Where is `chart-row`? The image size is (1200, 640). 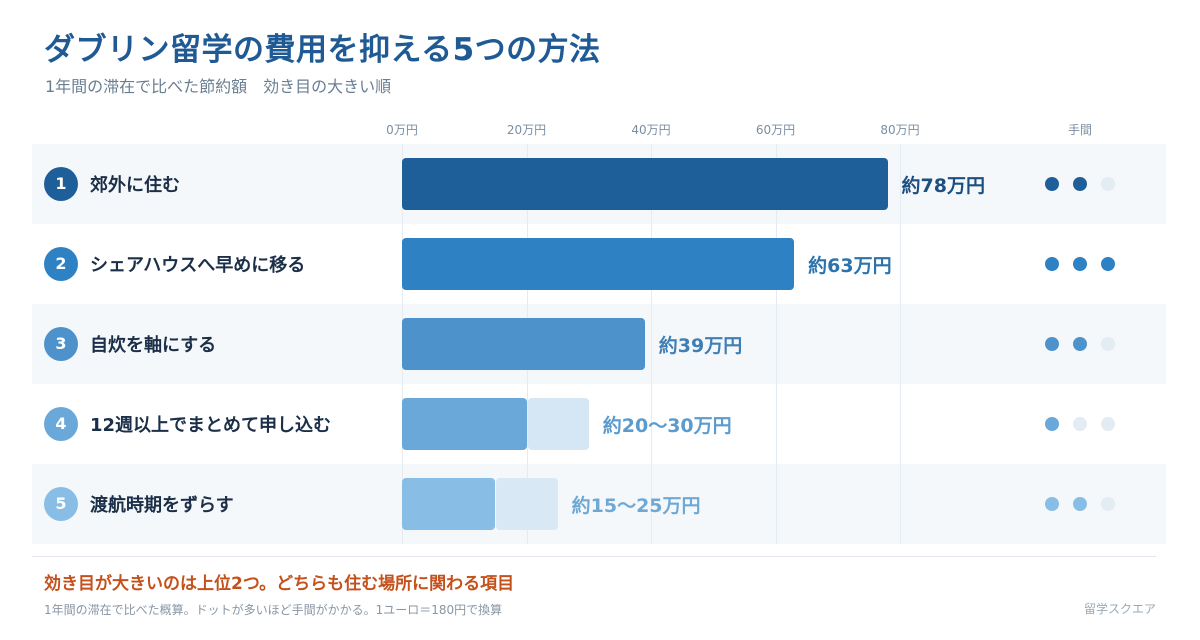 chart-row is located at coordinates (599, 504).